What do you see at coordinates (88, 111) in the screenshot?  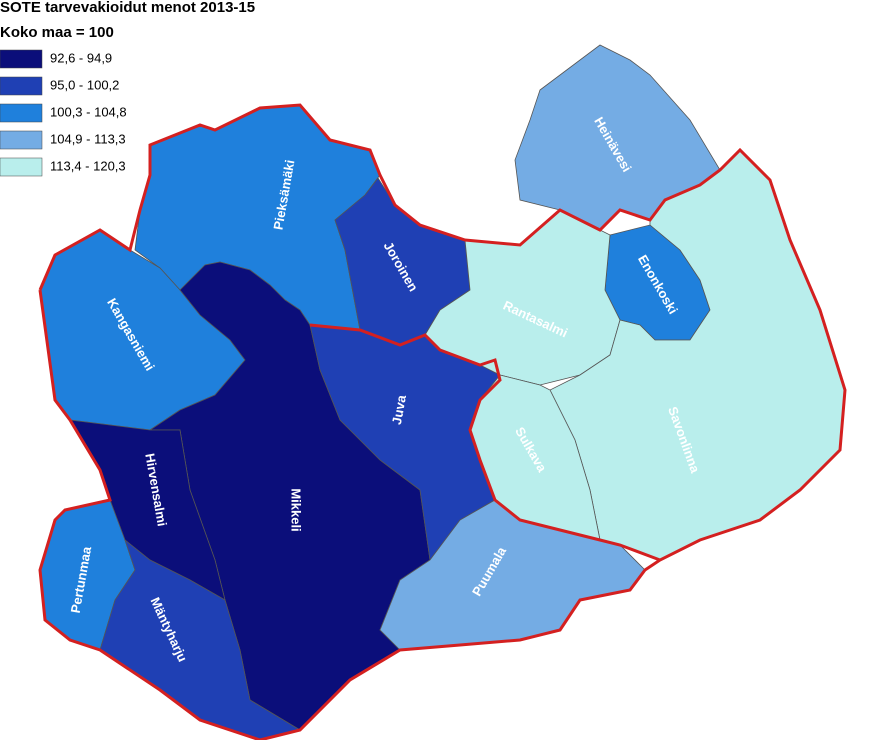 I see `legend-label: 100,3 - 104,8` at bounding box center [88, 111].